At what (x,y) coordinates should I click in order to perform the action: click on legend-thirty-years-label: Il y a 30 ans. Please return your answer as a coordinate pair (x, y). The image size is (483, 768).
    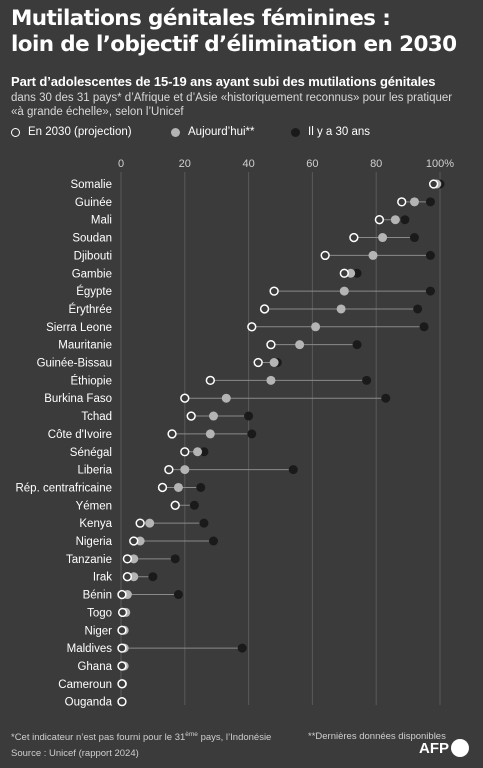
    Looking at the image, I should click on (339, 132).